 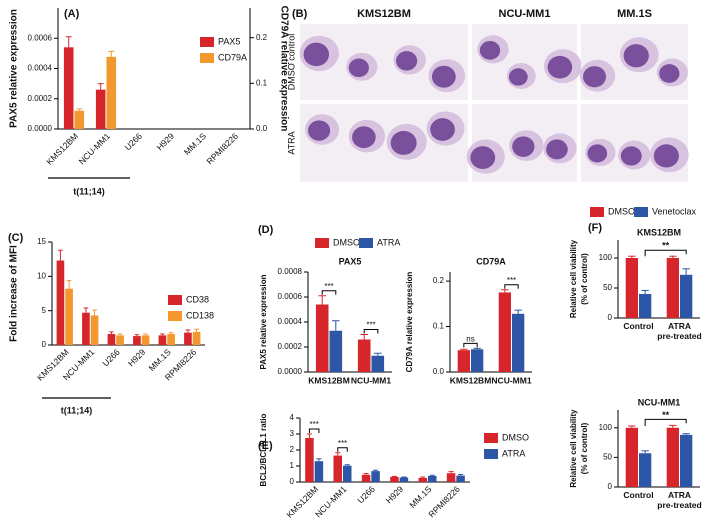 What do you see at coordinates (666, 246) in the screenshot?
I see `significance-label: **` at bounding box center [666, 246].